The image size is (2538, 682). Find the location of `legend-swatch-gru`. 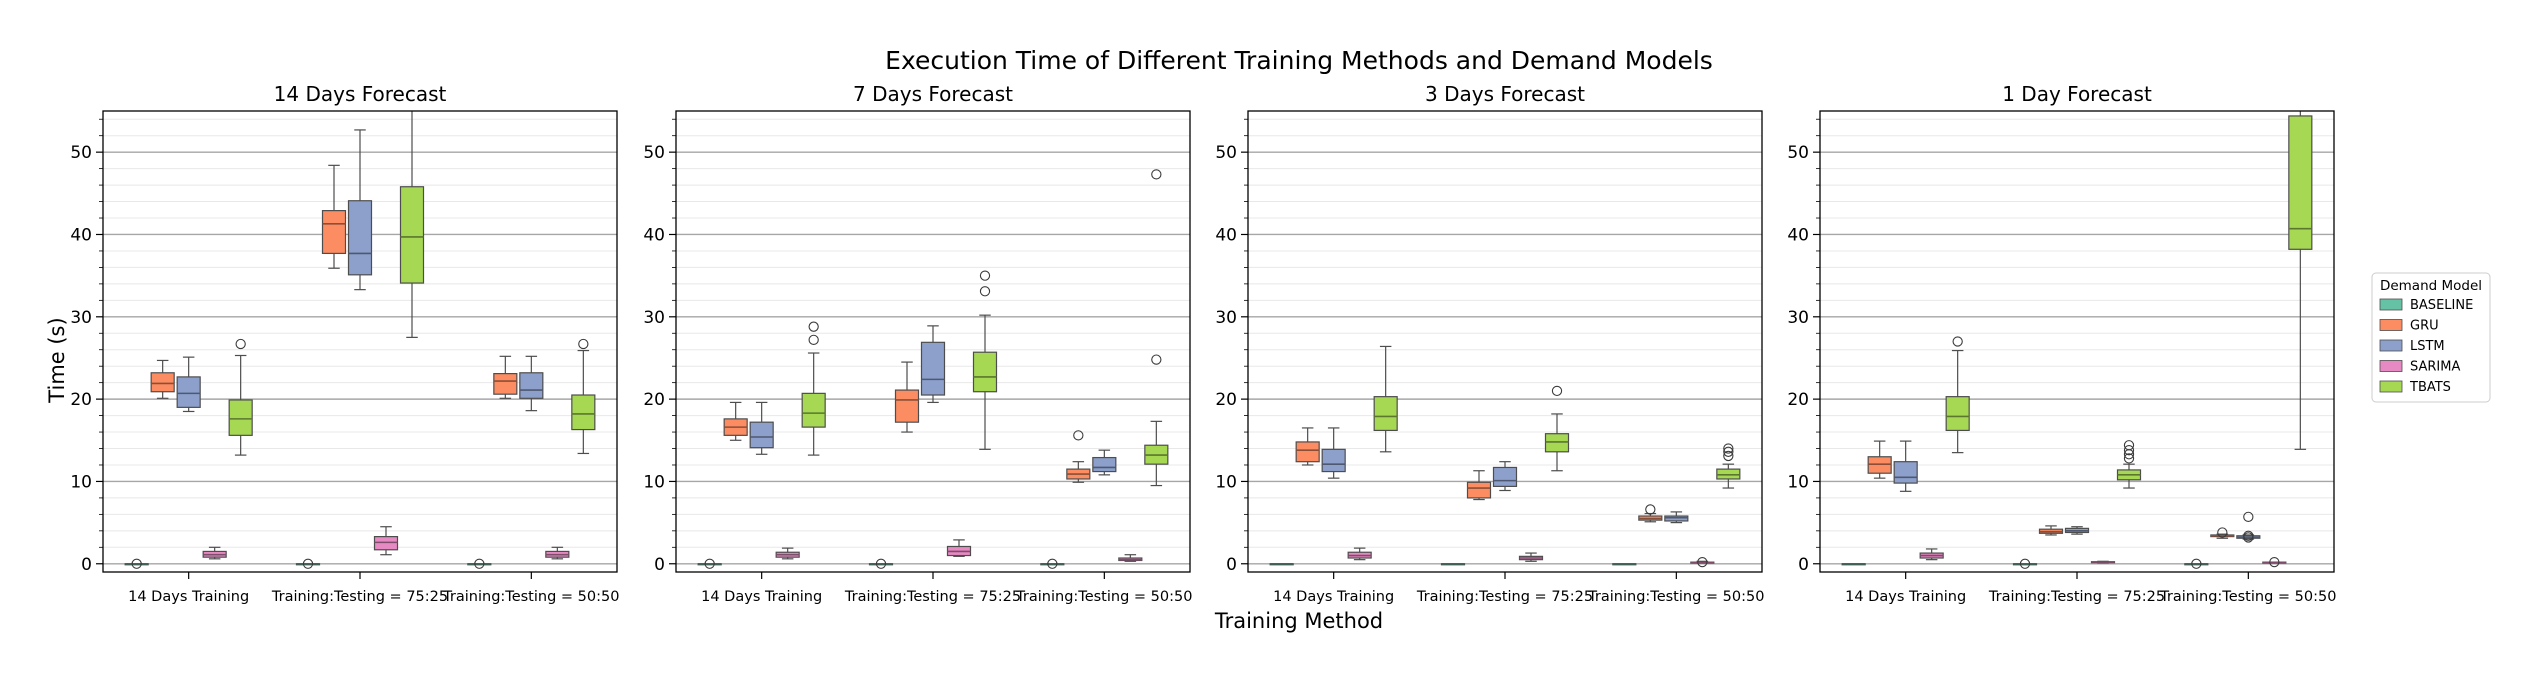

legend-swatch-gru is located at coordinates (2391, 325).